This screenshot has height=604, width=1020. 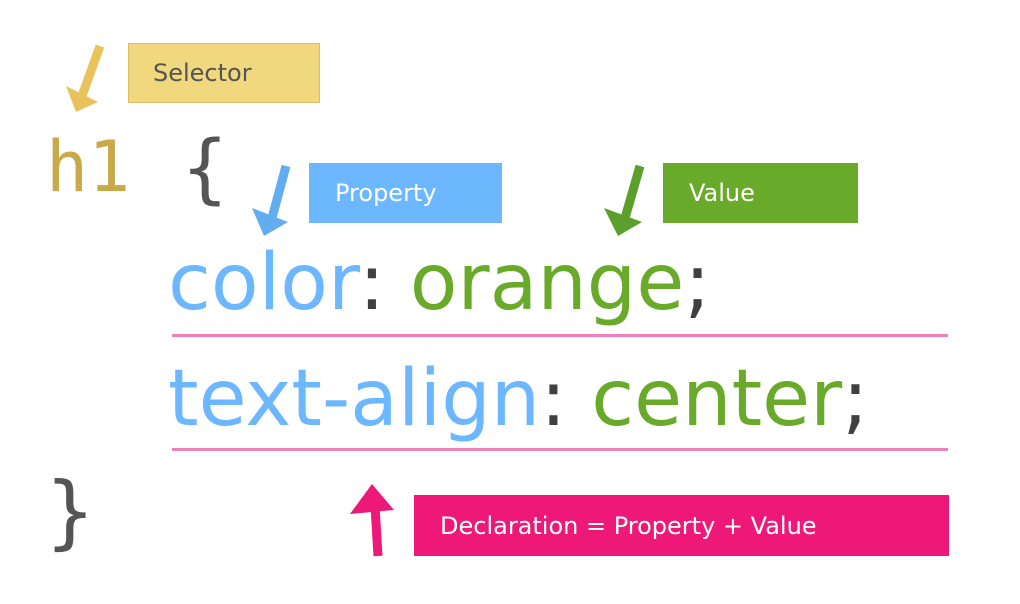 What do you see at coordinates (371, 283) in the screenshot?
I see `colon-1: :` at bounding box center [371, 283].